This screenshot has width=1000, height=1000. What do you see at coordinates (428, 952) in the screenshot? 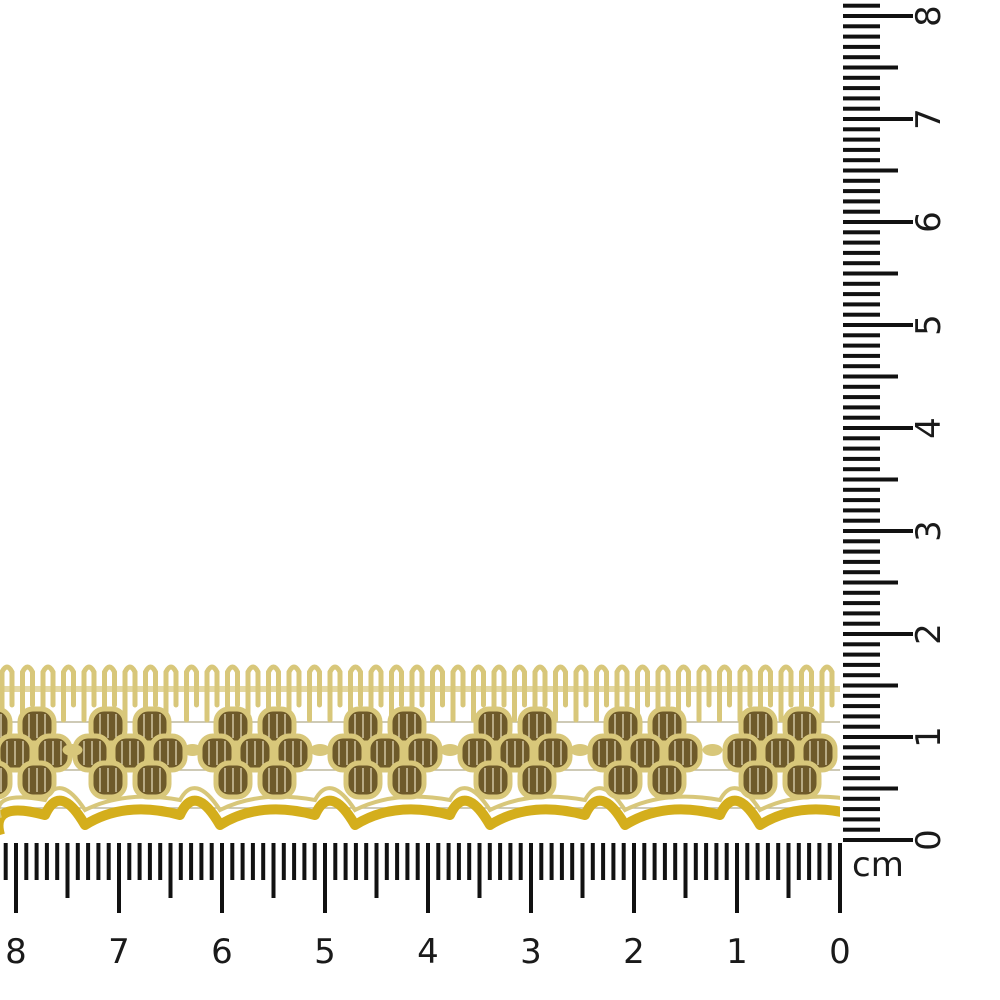
I see `horizontal-ruler-label: 4` at bounding box center [428, 952].